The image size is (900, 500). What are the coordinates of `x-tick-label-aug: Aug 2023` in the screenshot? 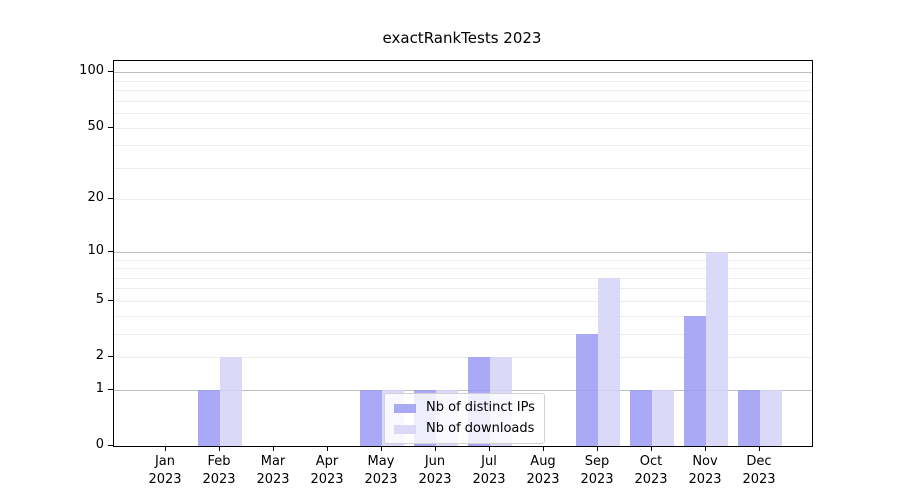 It's located at (543, 470).